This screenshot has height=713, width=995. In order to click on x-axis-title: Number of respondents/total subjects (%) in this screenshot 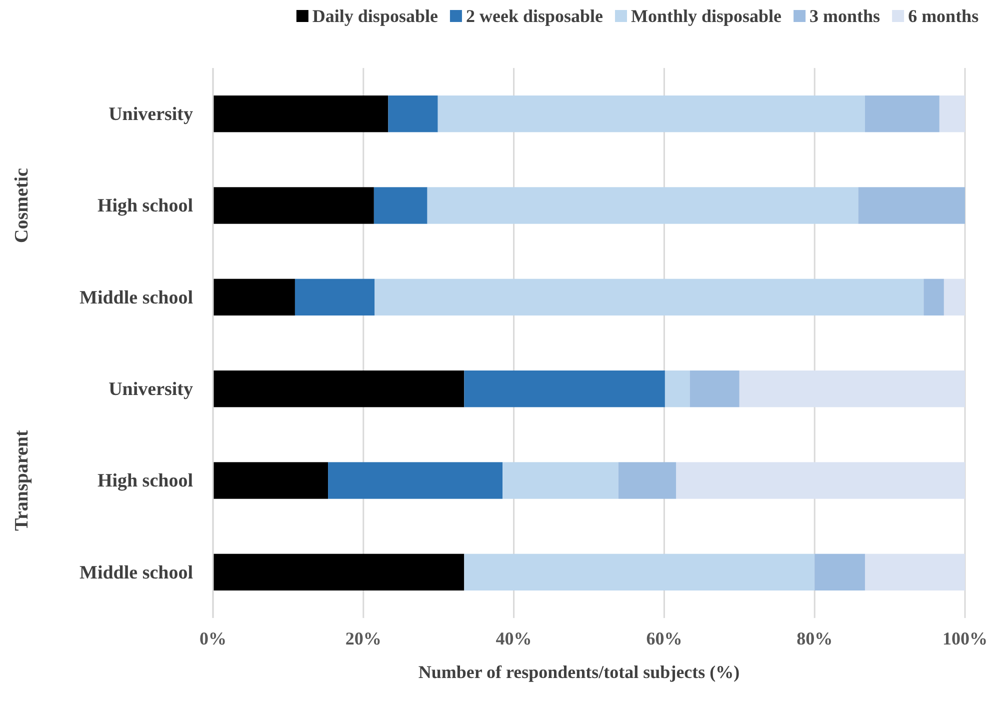, I will do `click(579, 672)`.